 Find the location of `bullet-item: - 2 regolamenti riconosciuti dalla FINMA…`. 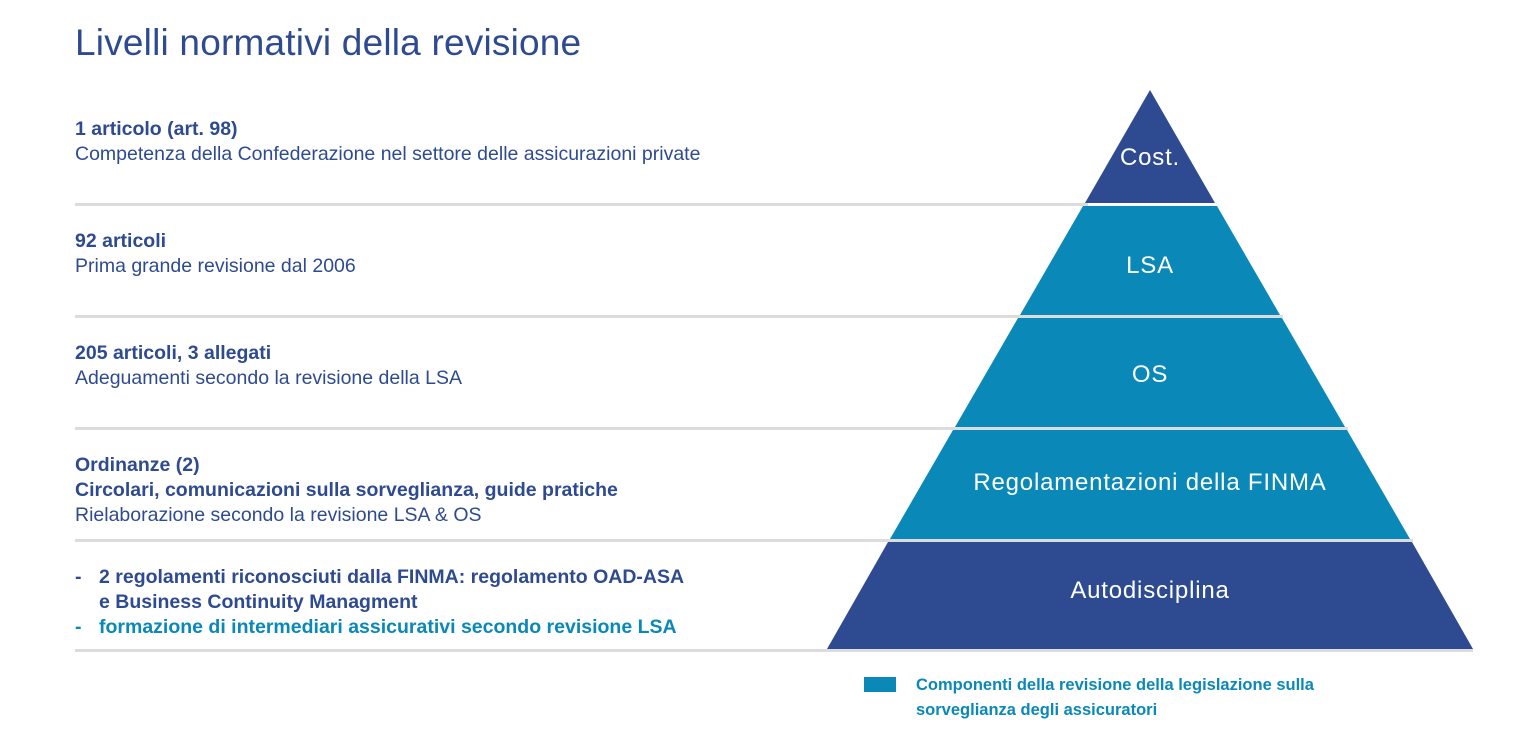

bullet-item: - 2 regolamenti riconosciuti dalla FINMA… is located at coordinates (379, 590).